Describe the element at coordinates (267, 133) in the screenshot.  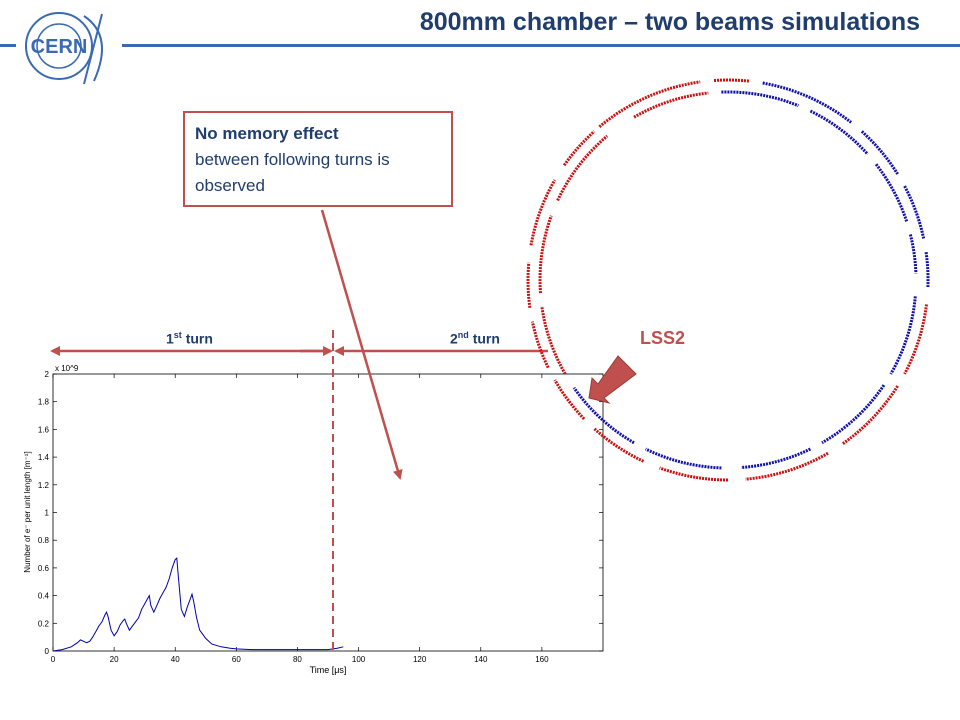
I see `callout-bold-text: No memory effect` at that location.